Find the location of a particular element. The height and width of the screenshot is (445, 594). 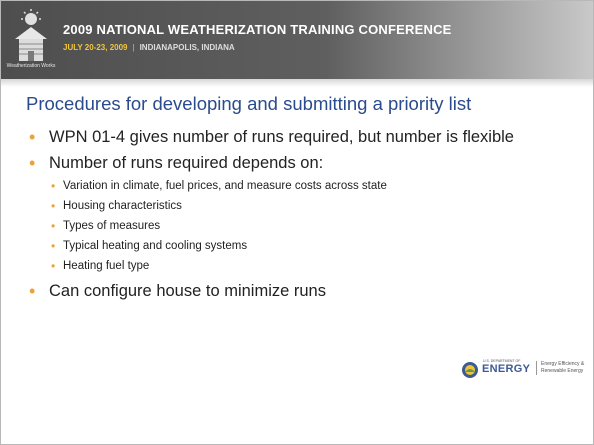

doe-energy: ENERGY is located at coordinates (506, 369).